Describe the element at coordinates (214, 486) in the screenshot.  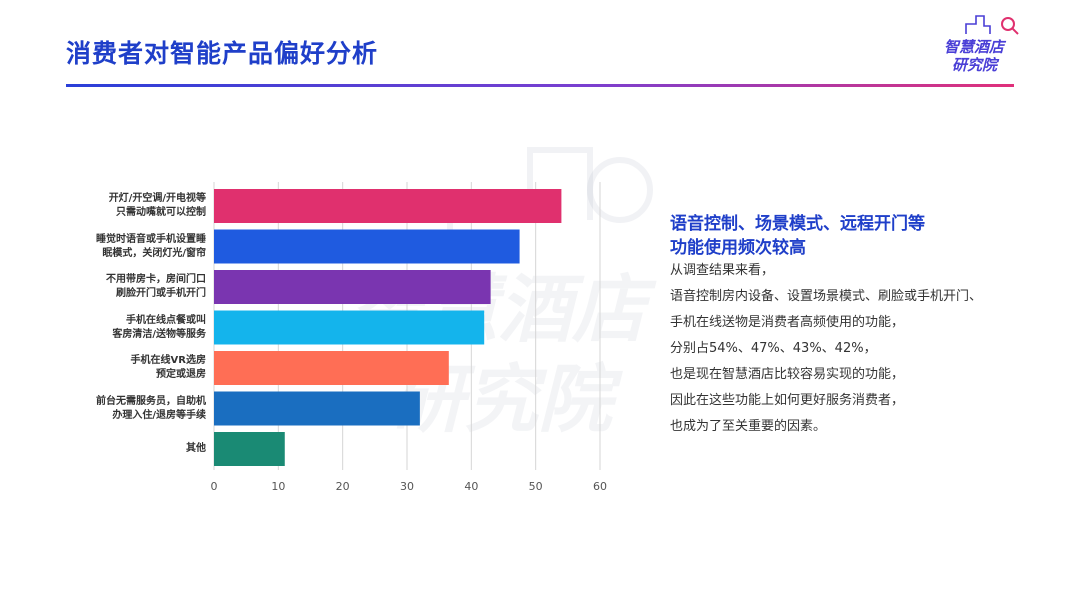
I see `x-tick-label: 0` at that location.